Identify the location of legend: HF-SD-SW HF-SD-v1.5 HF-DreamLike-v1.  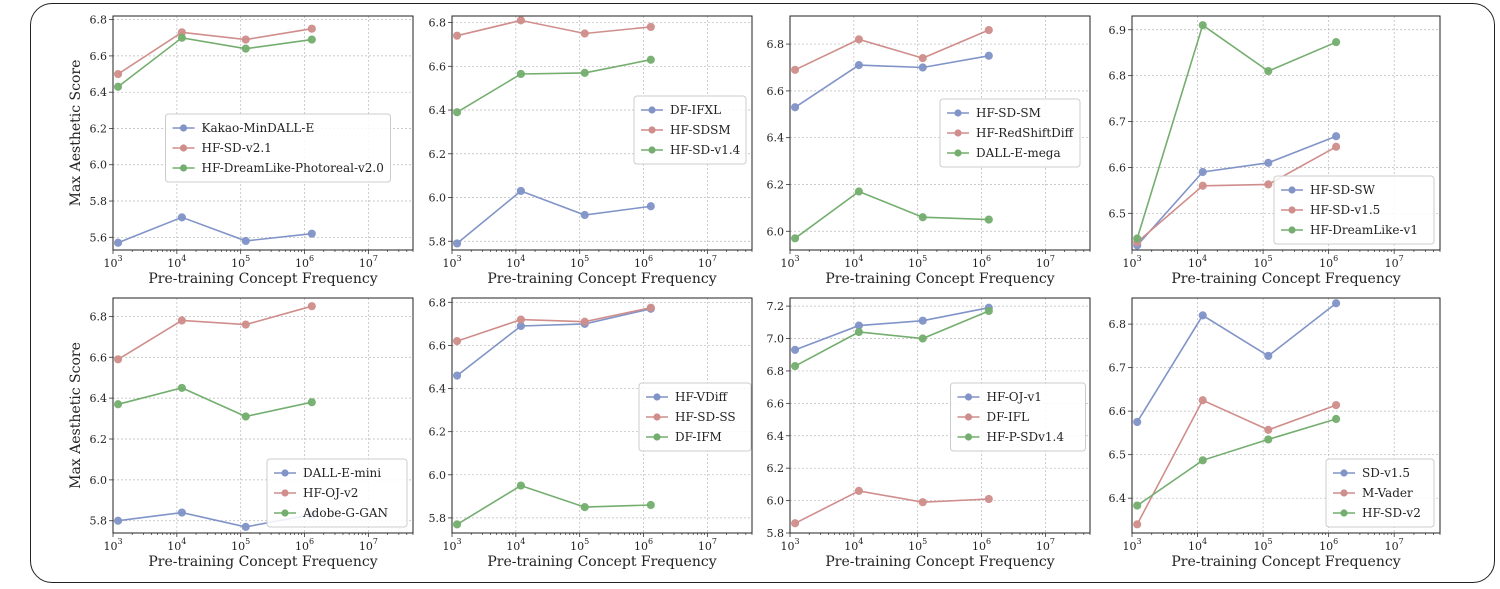
(1354, 210).